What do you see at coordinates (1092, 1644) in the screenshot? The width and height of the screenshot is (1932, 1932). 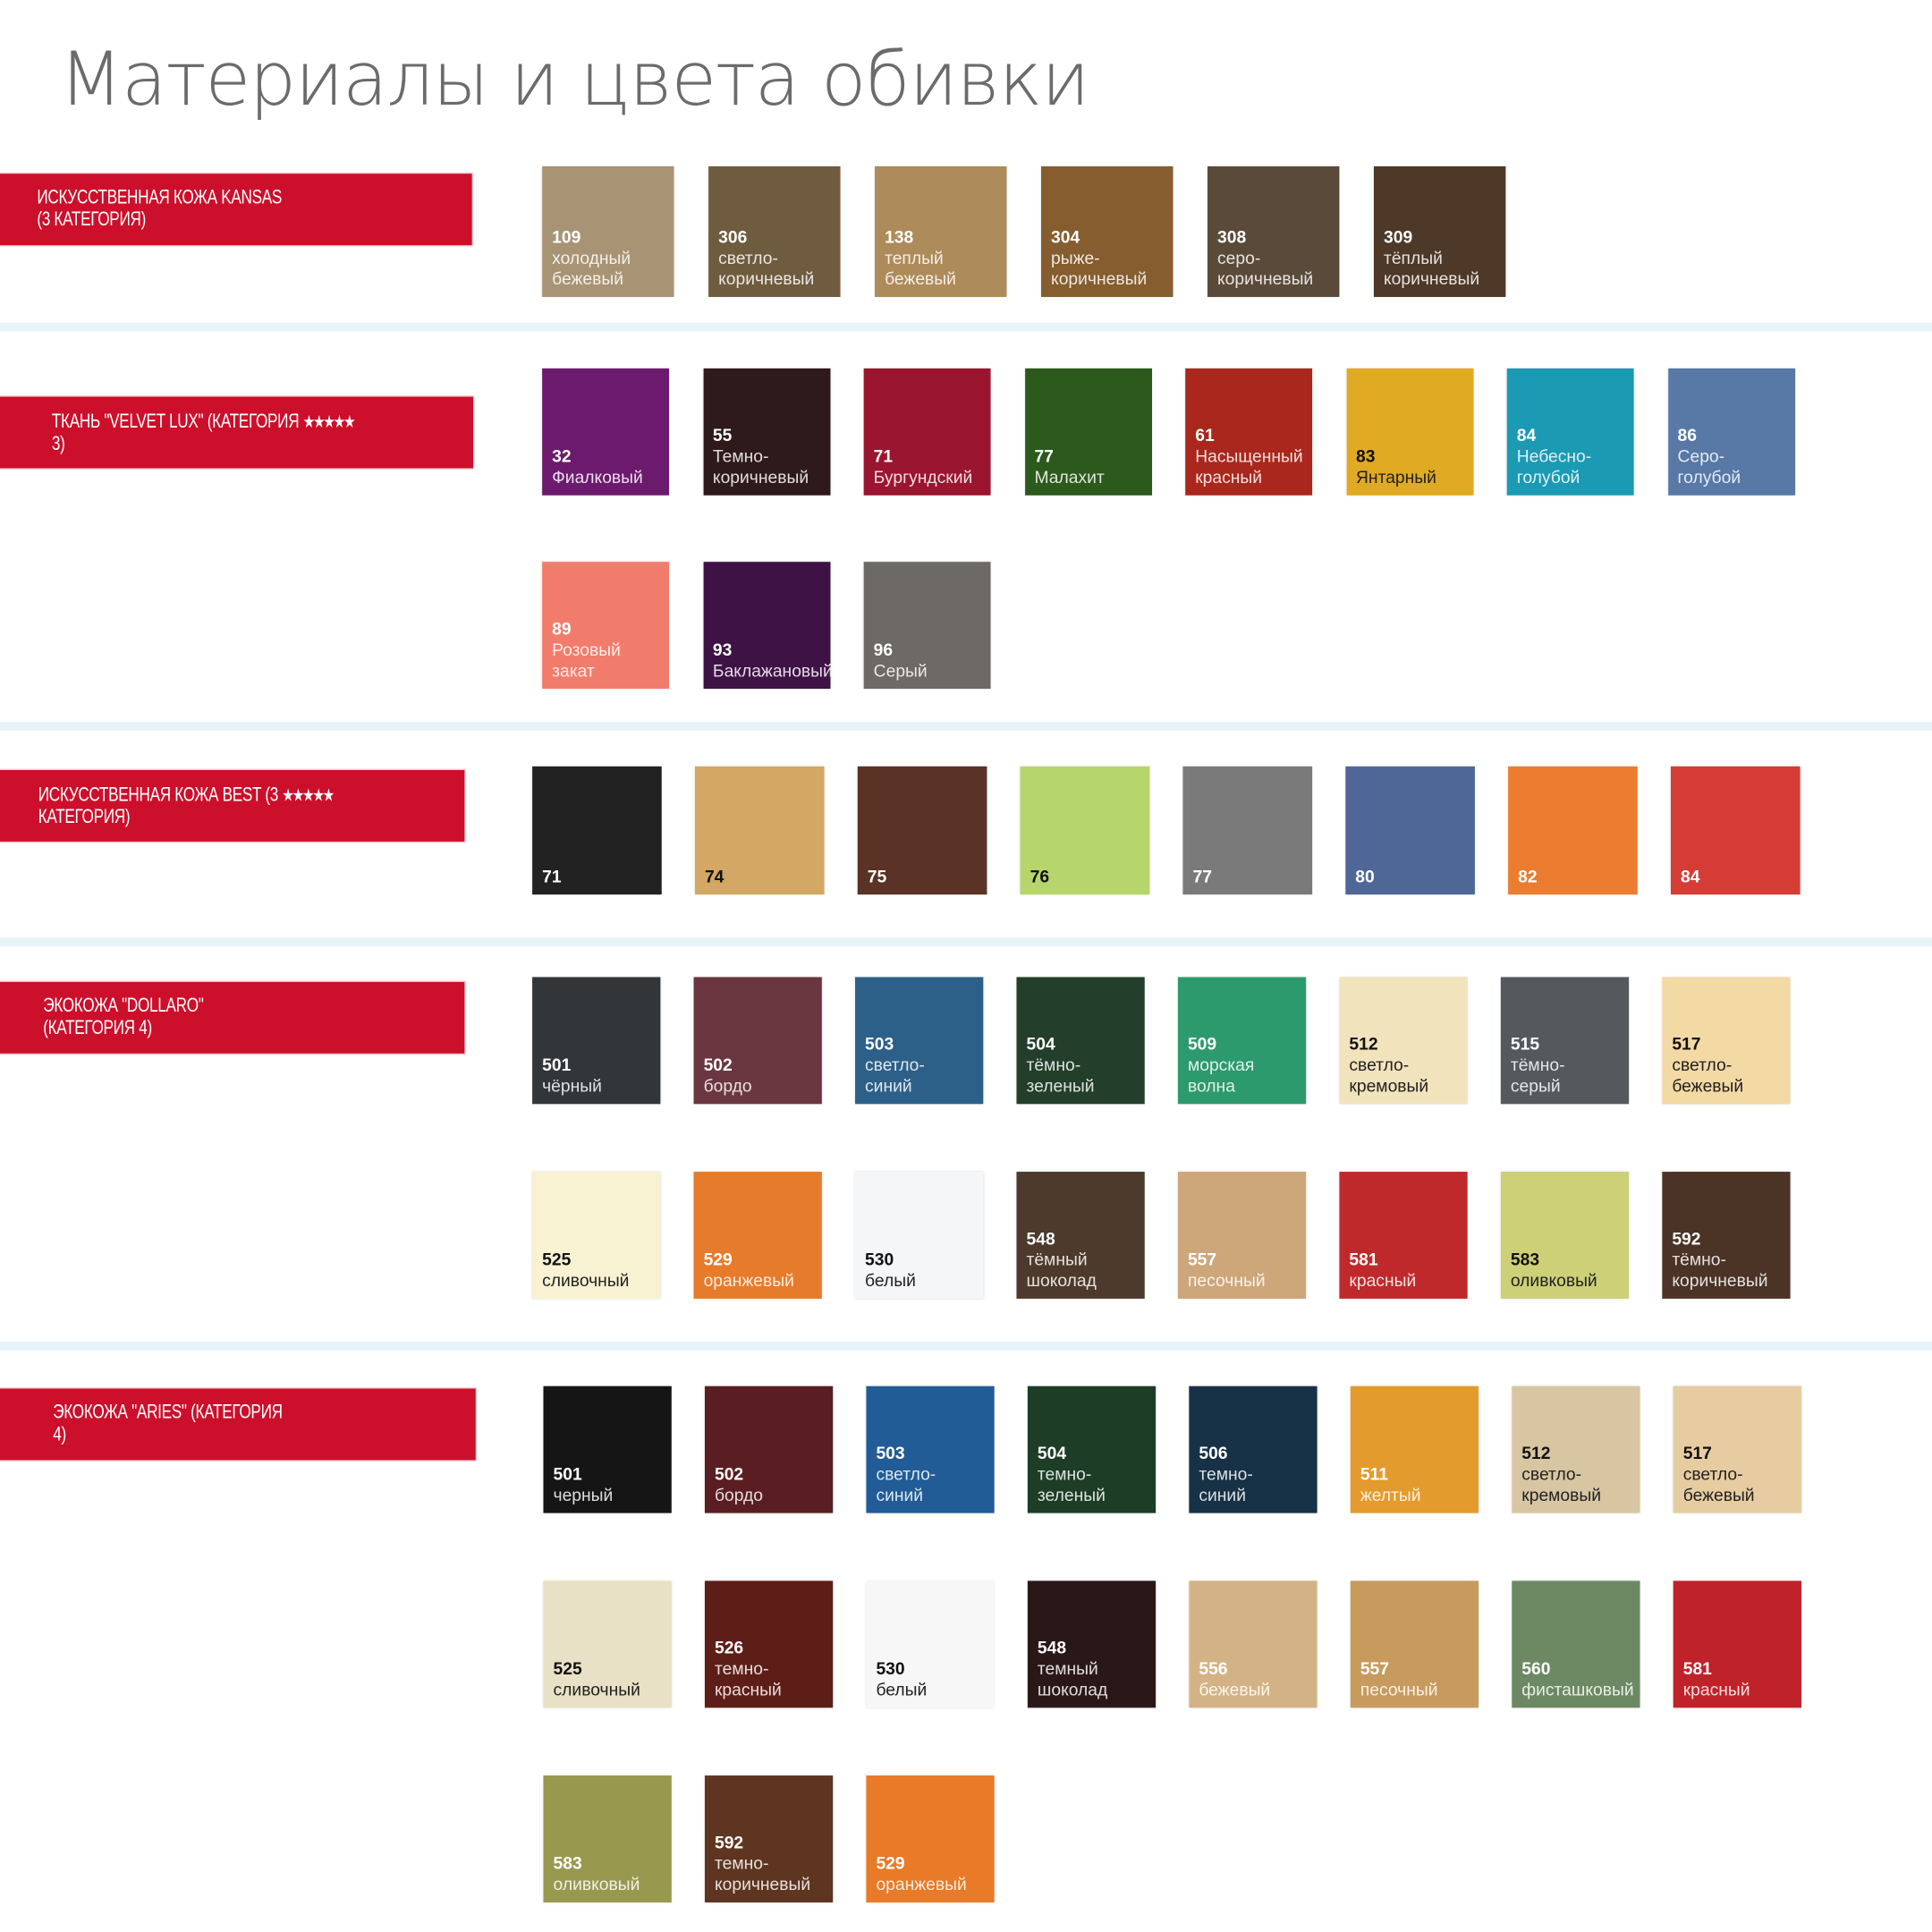 I see `color-swatch-548: 548 темный шоколад` at bounding box center [1092, 1644].